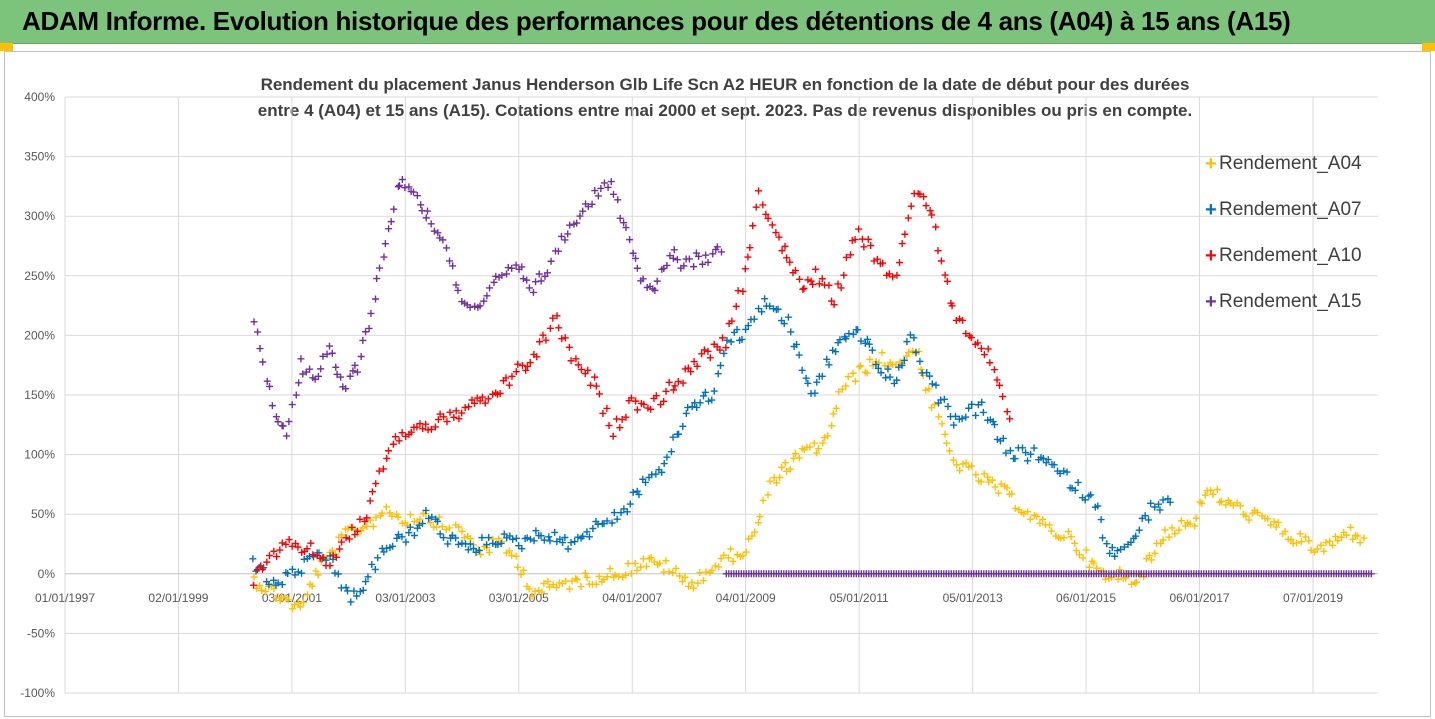 This screenshot has width=1435, height=719. Describe the element at coordinates (39, 276) in the screenshot. I see `y-tick-label: 250%` at that location.